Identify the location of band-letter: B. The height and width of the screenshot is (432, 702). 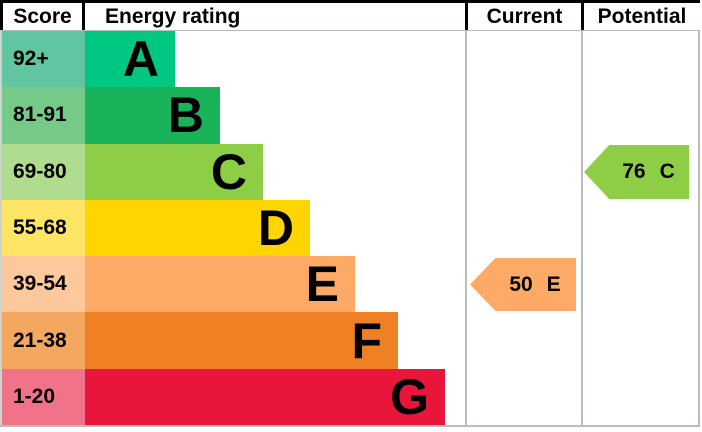
(185, 115).